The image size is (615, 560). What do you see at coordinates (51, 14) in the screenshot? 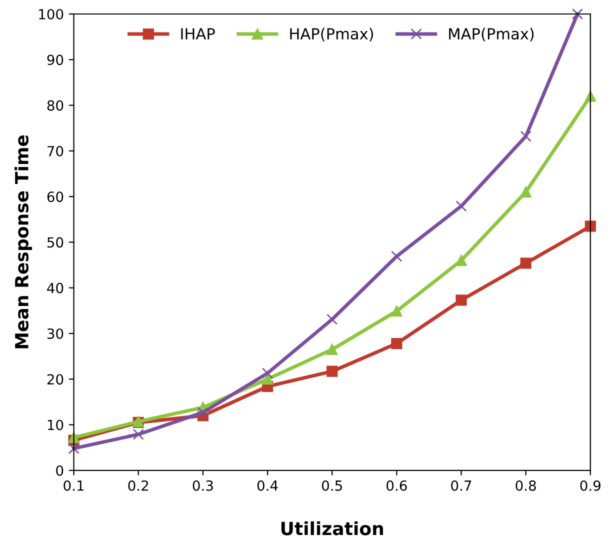
I see `y-tick-label: 100` at bounding box center [51, 14].